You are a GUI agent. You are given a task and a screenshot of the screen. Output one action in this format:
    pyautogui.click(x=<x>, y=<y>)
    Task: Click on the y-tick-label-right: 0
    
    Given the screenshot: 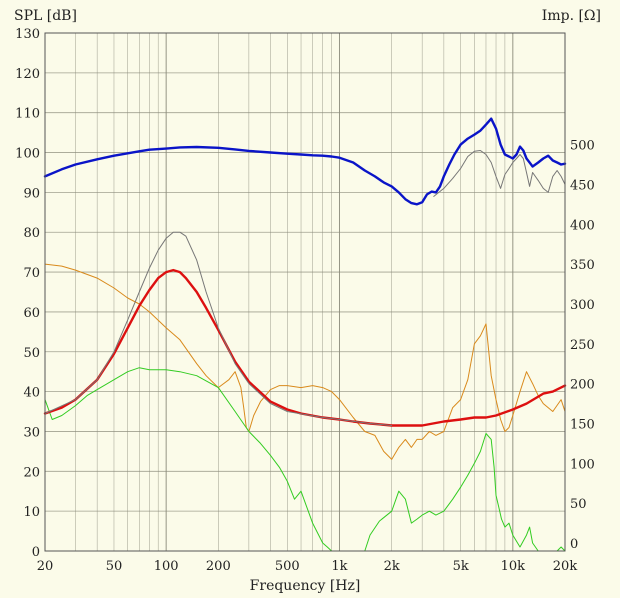 What is the action you would take?
    pyautogui.click(x=574, y=544)
    